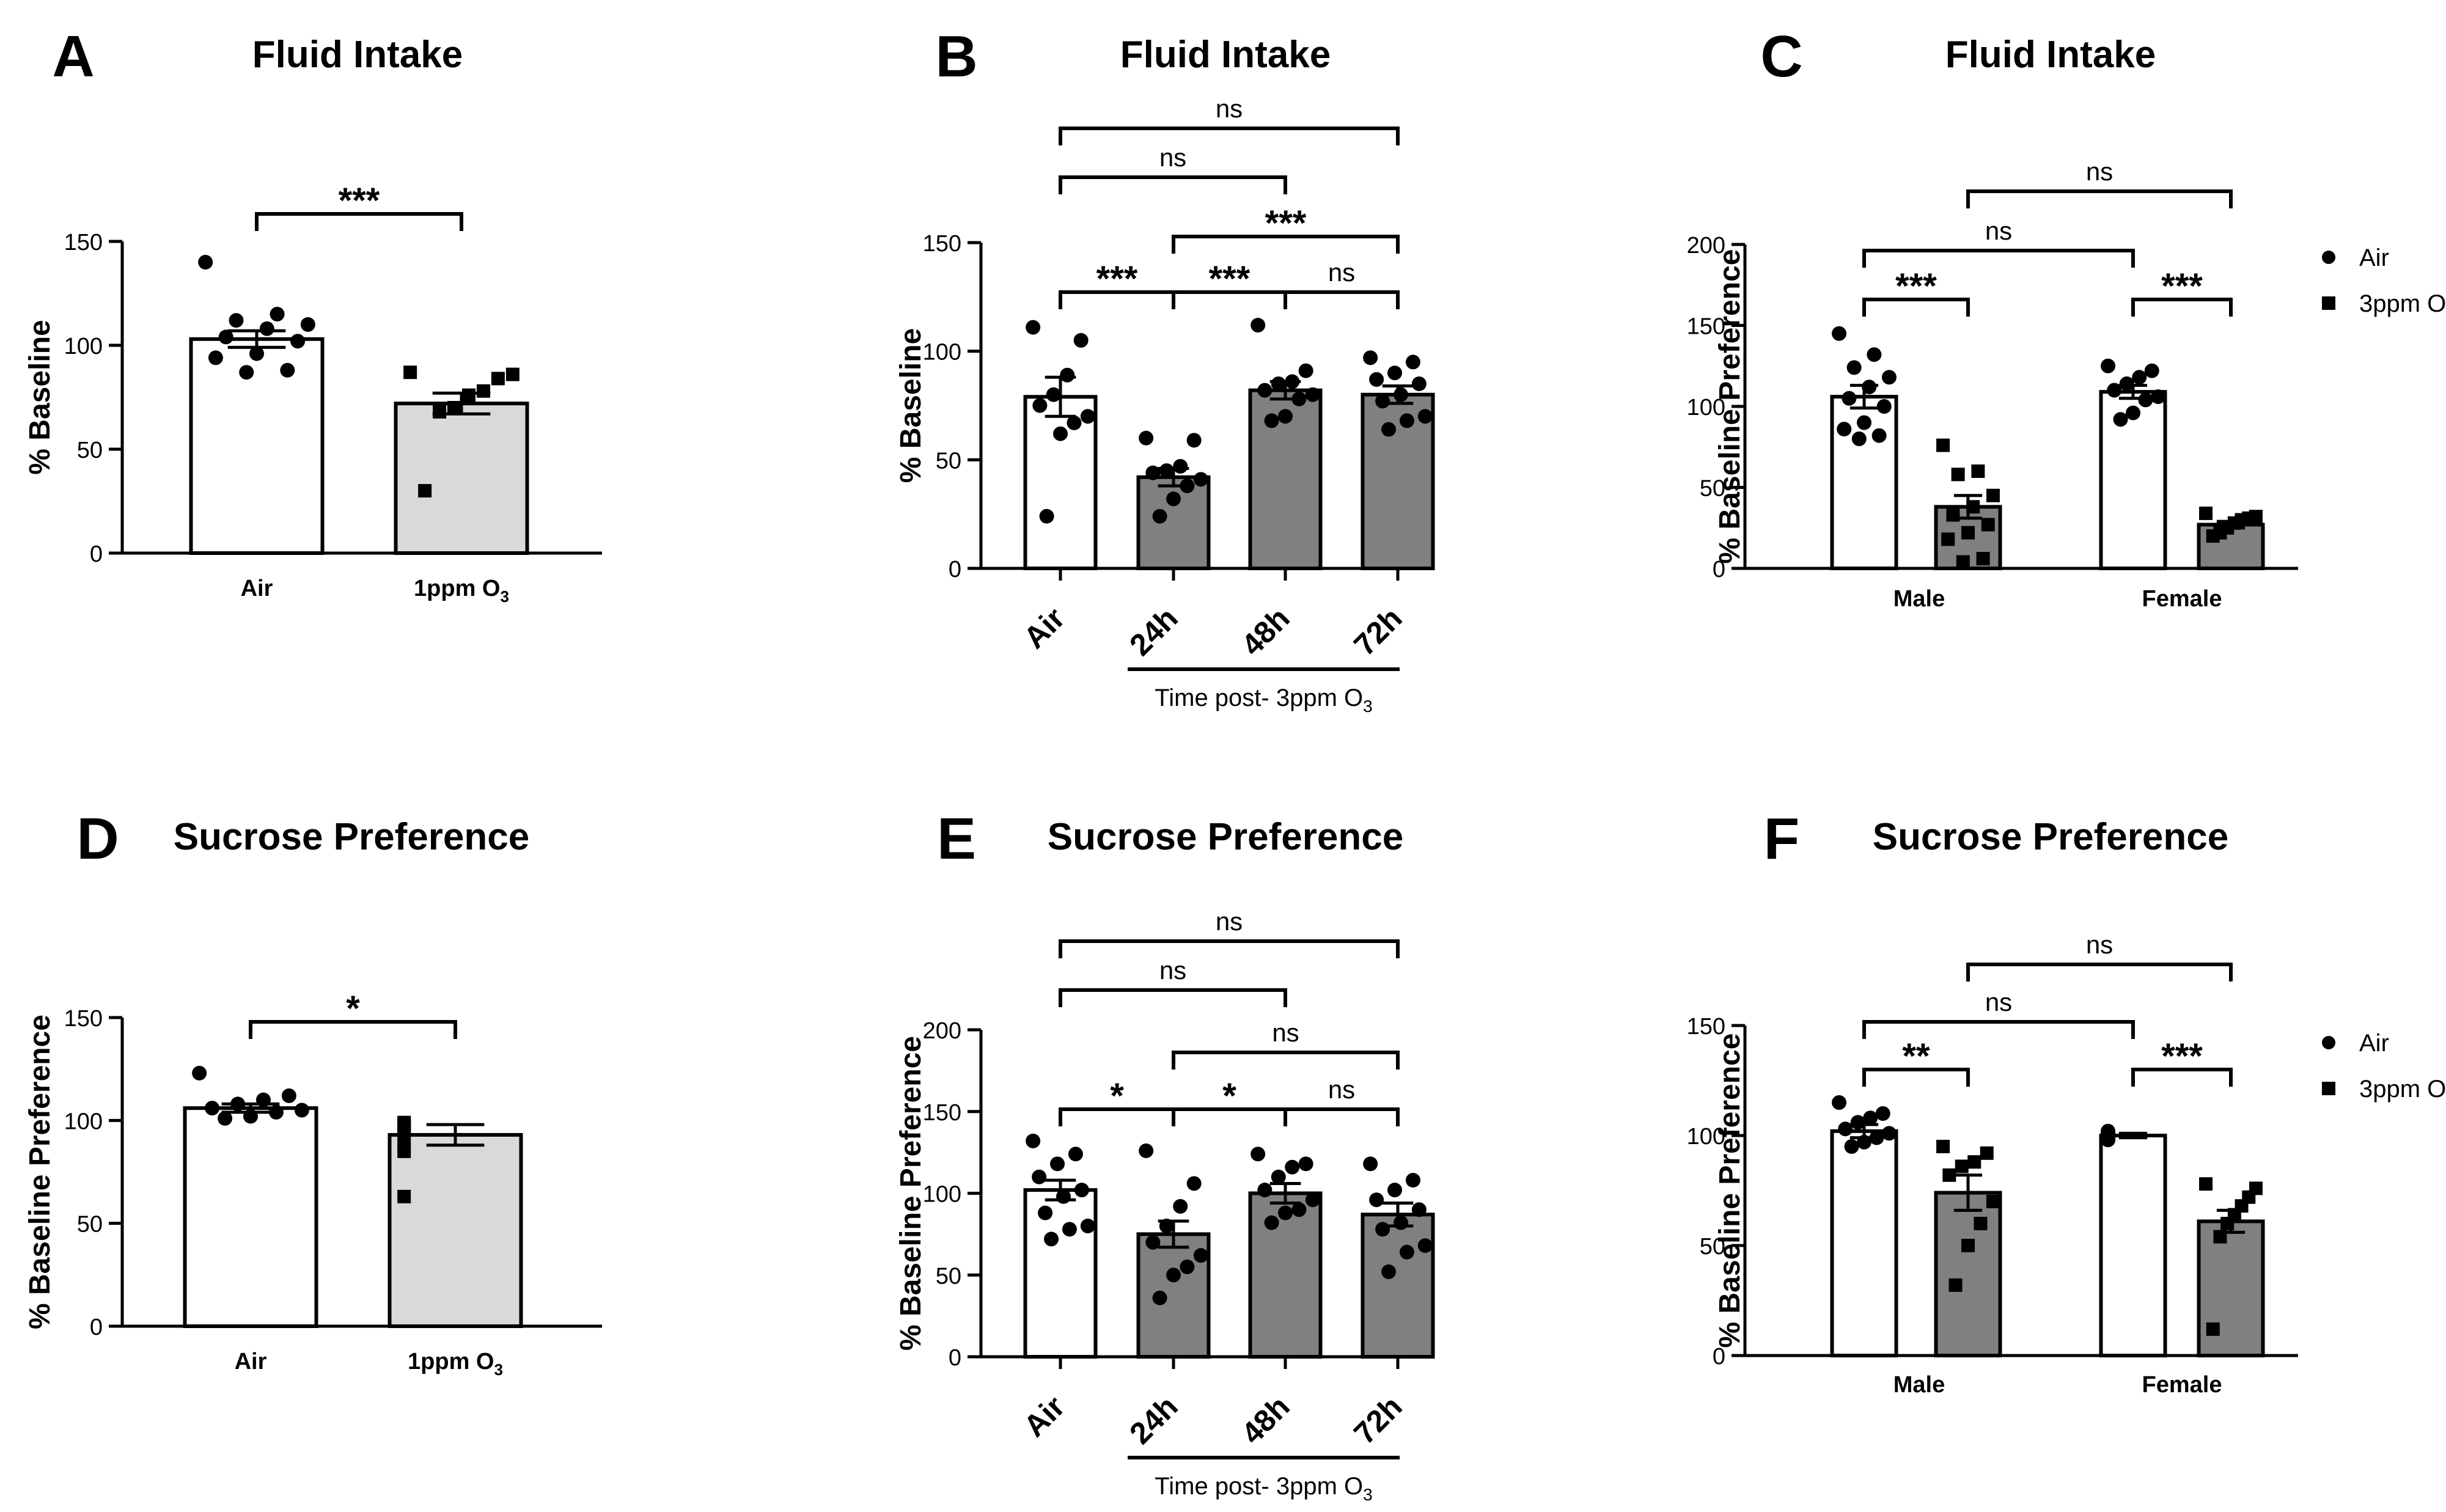 This screenshot has width=2446, height=1512. Describe the element at coordinates (1044, 1416) in the screenshot. I see `x-tick-label: Air` at that location.